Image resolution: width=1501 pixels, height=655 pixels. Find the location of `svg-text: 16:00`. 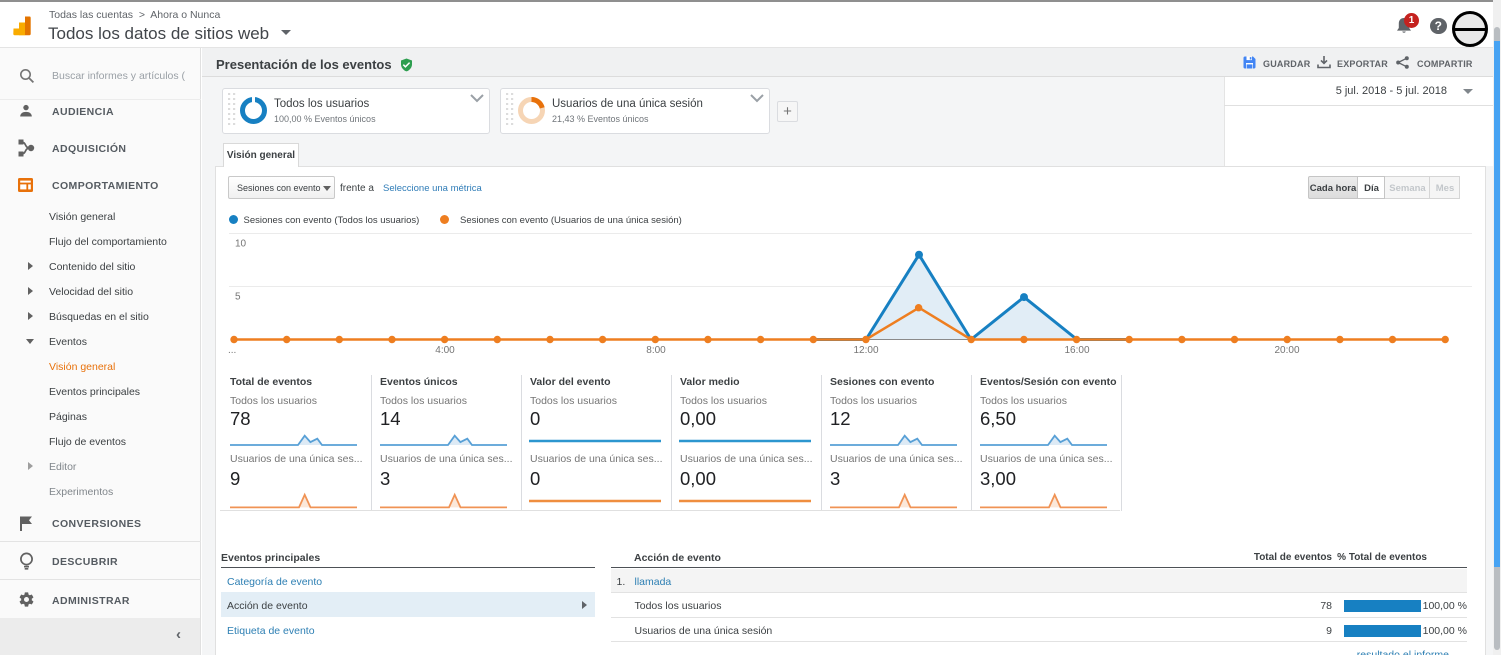

svg-text: 16:00 is located at coordinates (1076, 350).